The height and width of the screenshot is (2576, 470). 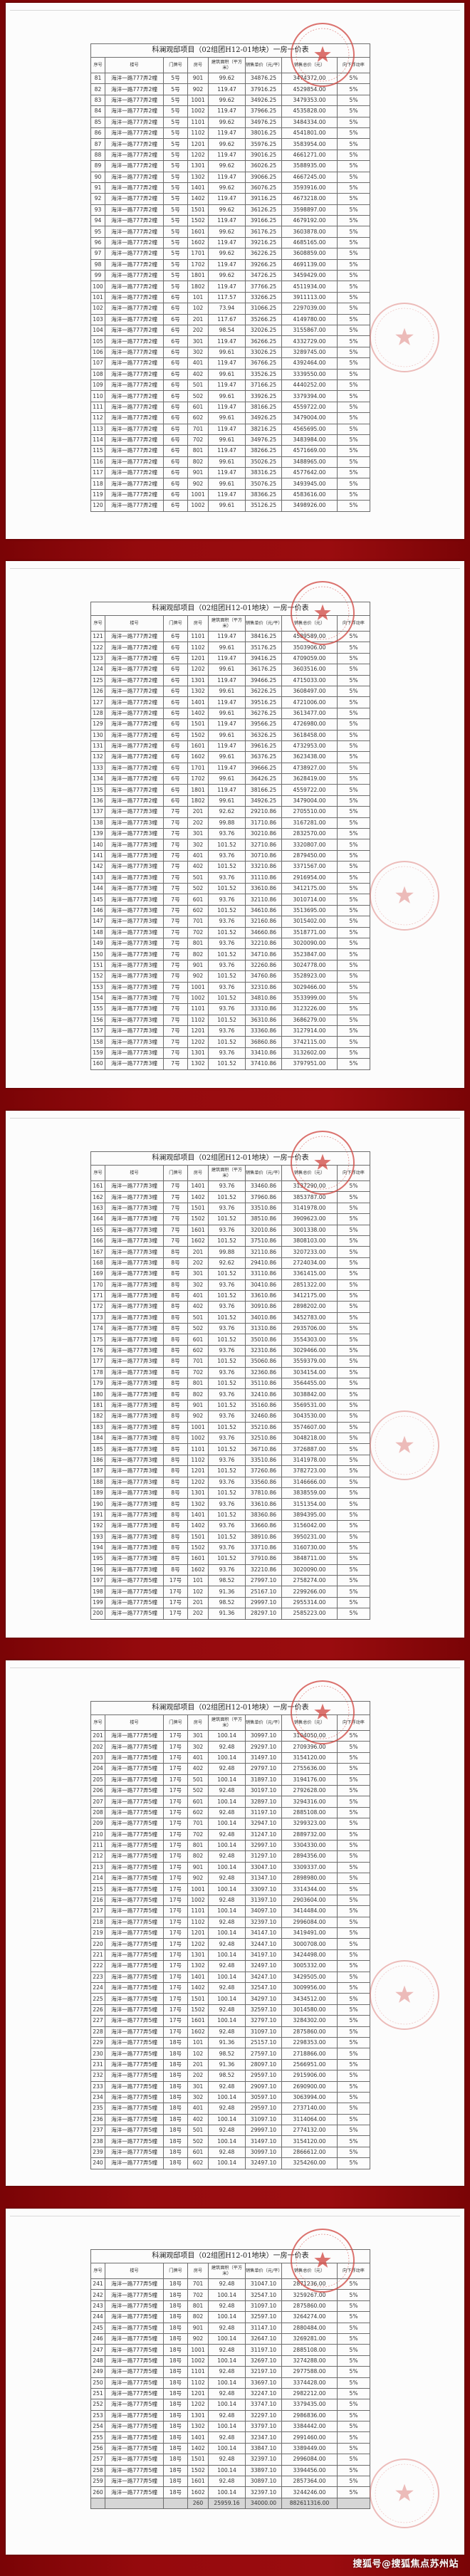 I want to click on cell-unit-price: 35160.86, so click(x=263, y=1405).